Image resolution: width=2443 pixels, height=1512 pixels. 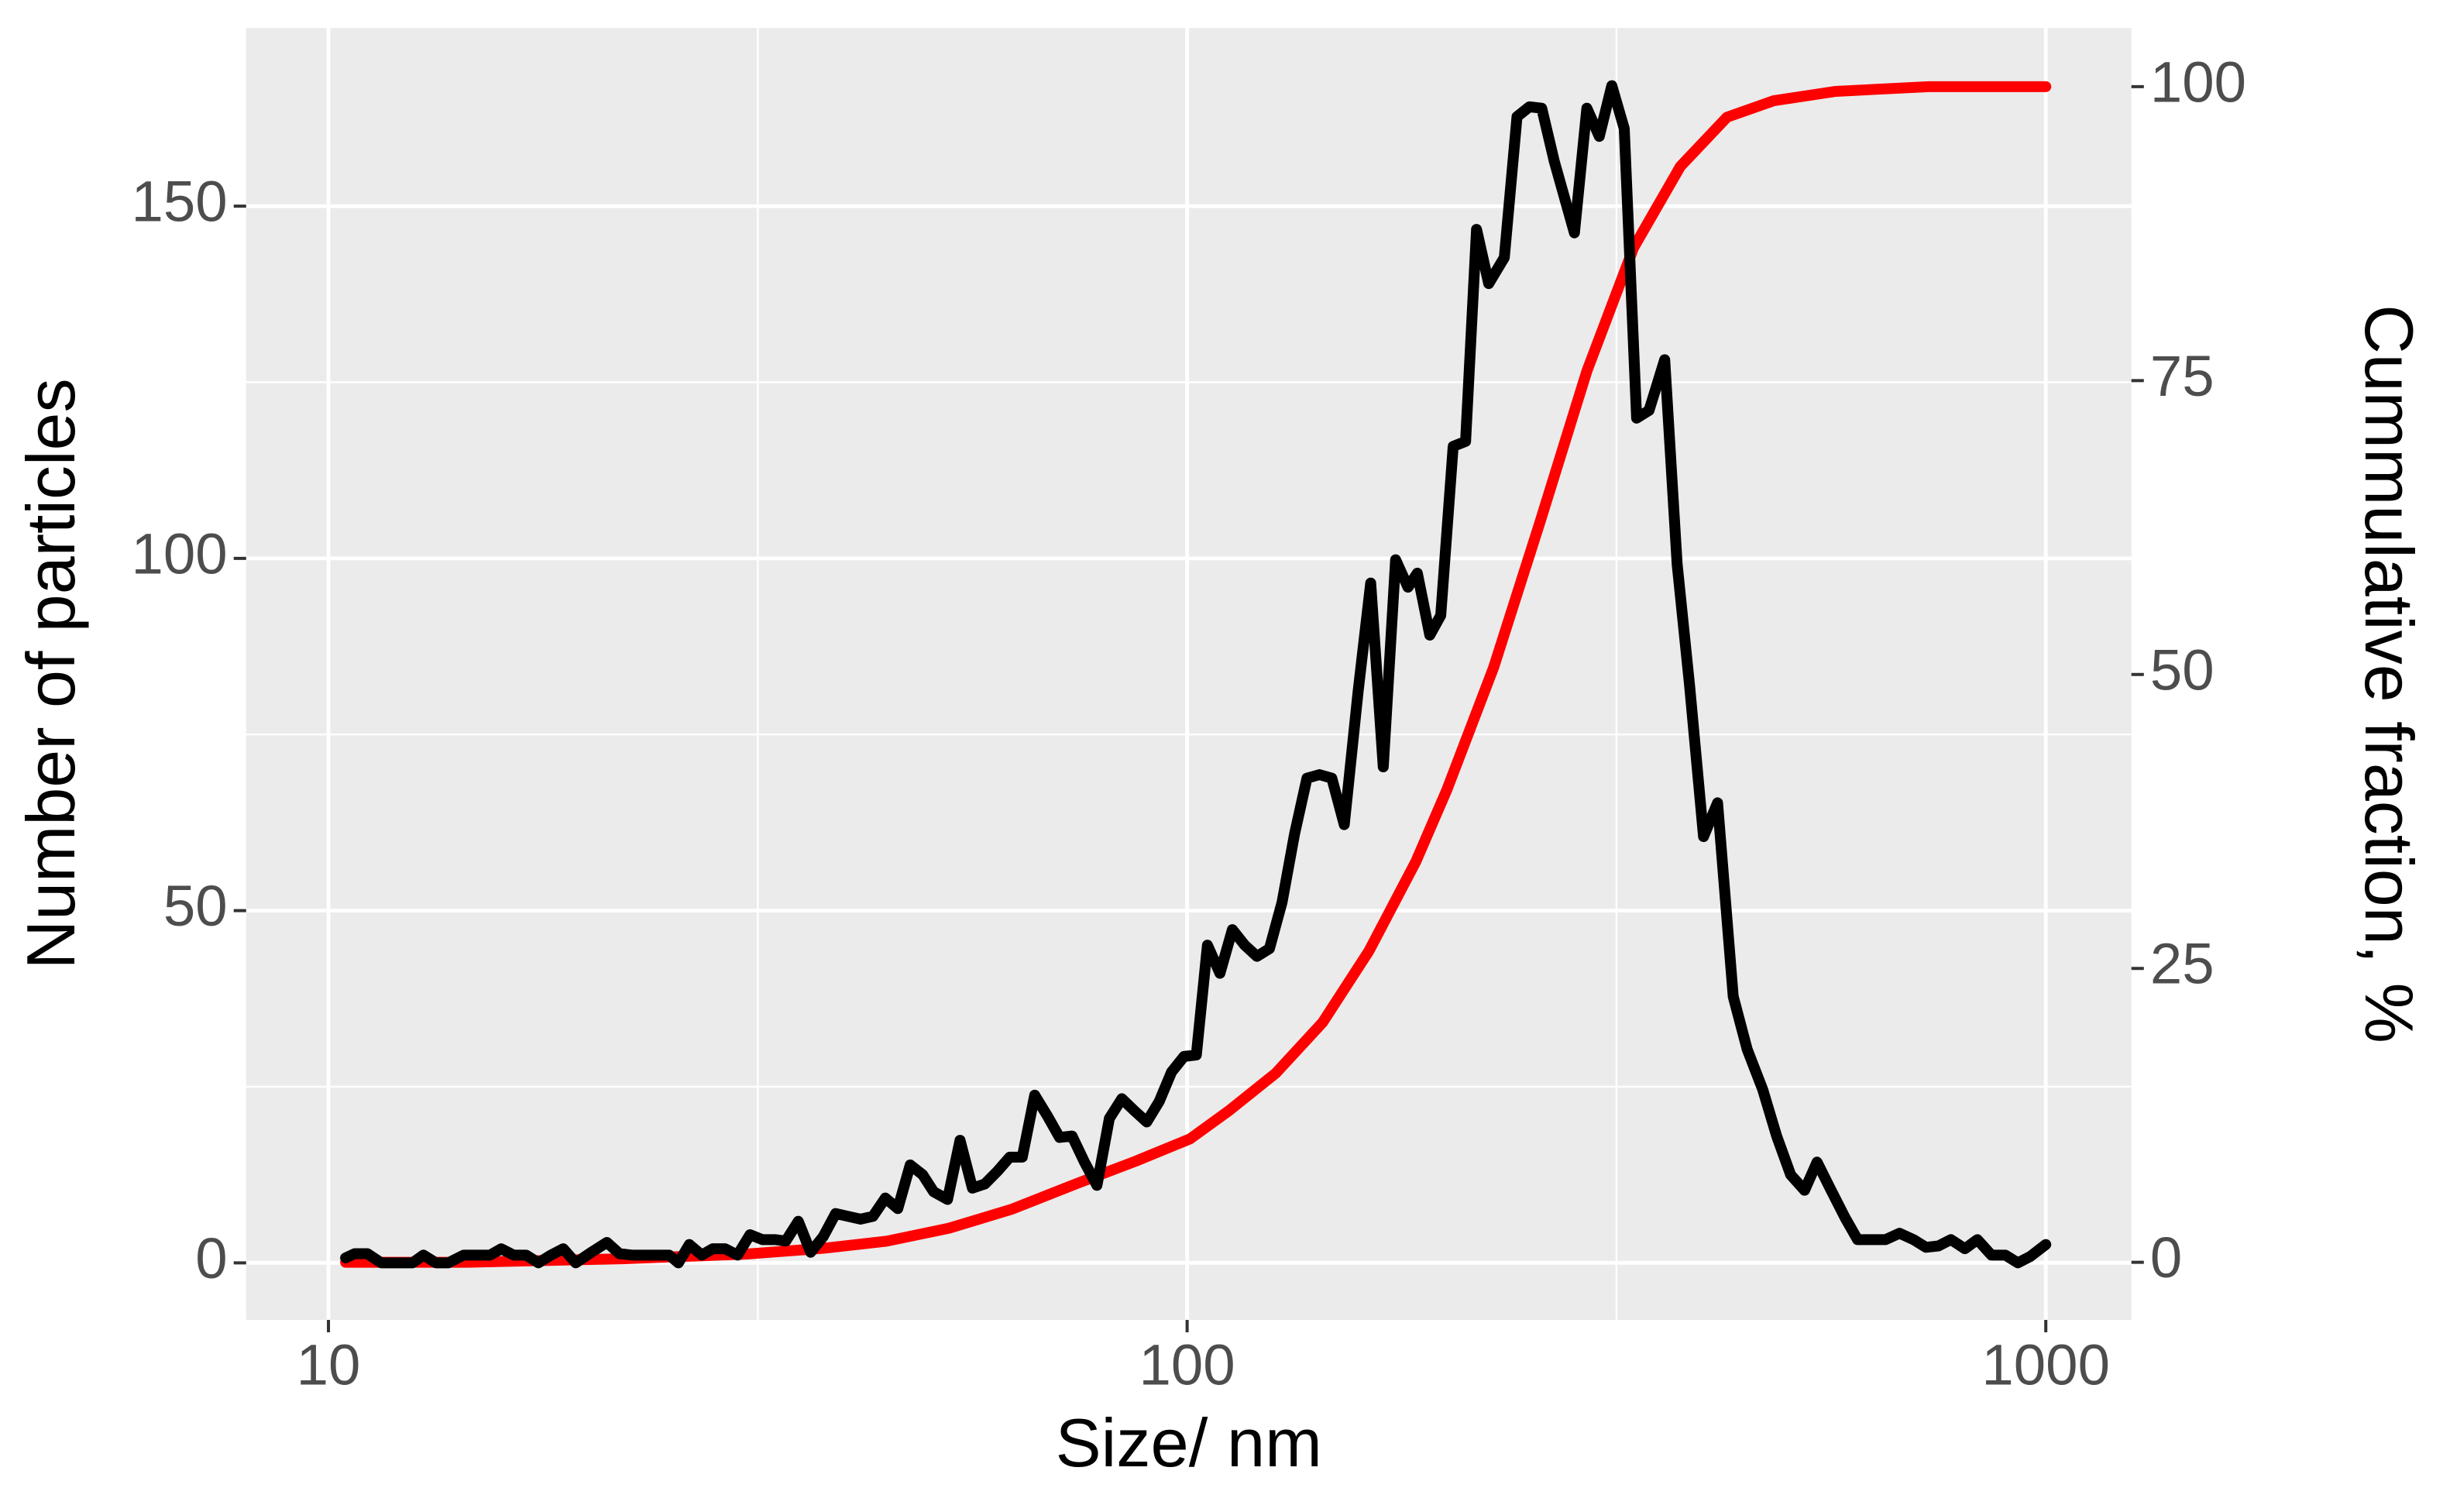 I want to click on y2-tick-label: 25, so click(x=2182, y=964).